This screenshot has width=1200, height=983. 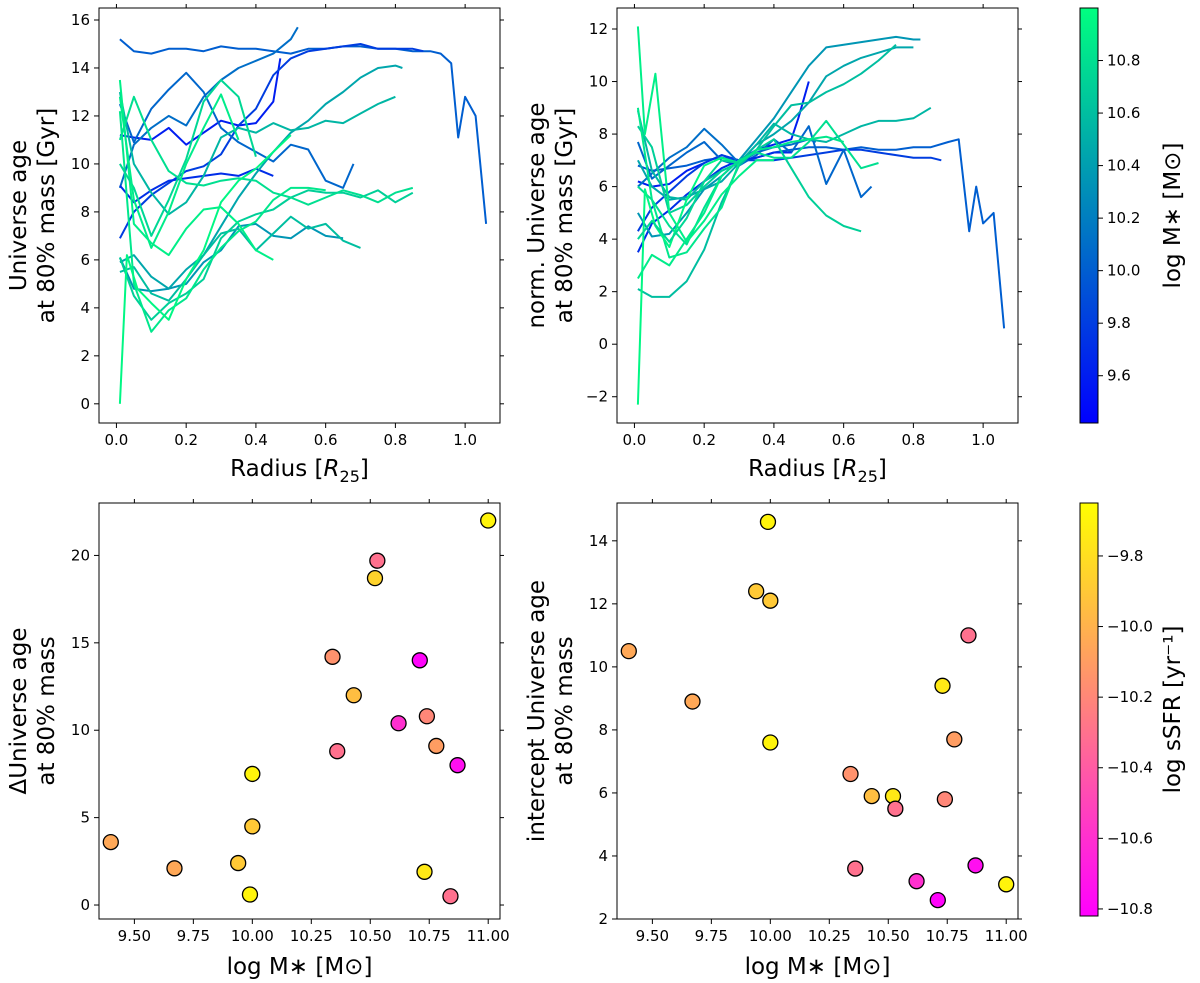 I want to click on colorbar-label: log M∗ [M⊙], so click(x=1173, y=216).